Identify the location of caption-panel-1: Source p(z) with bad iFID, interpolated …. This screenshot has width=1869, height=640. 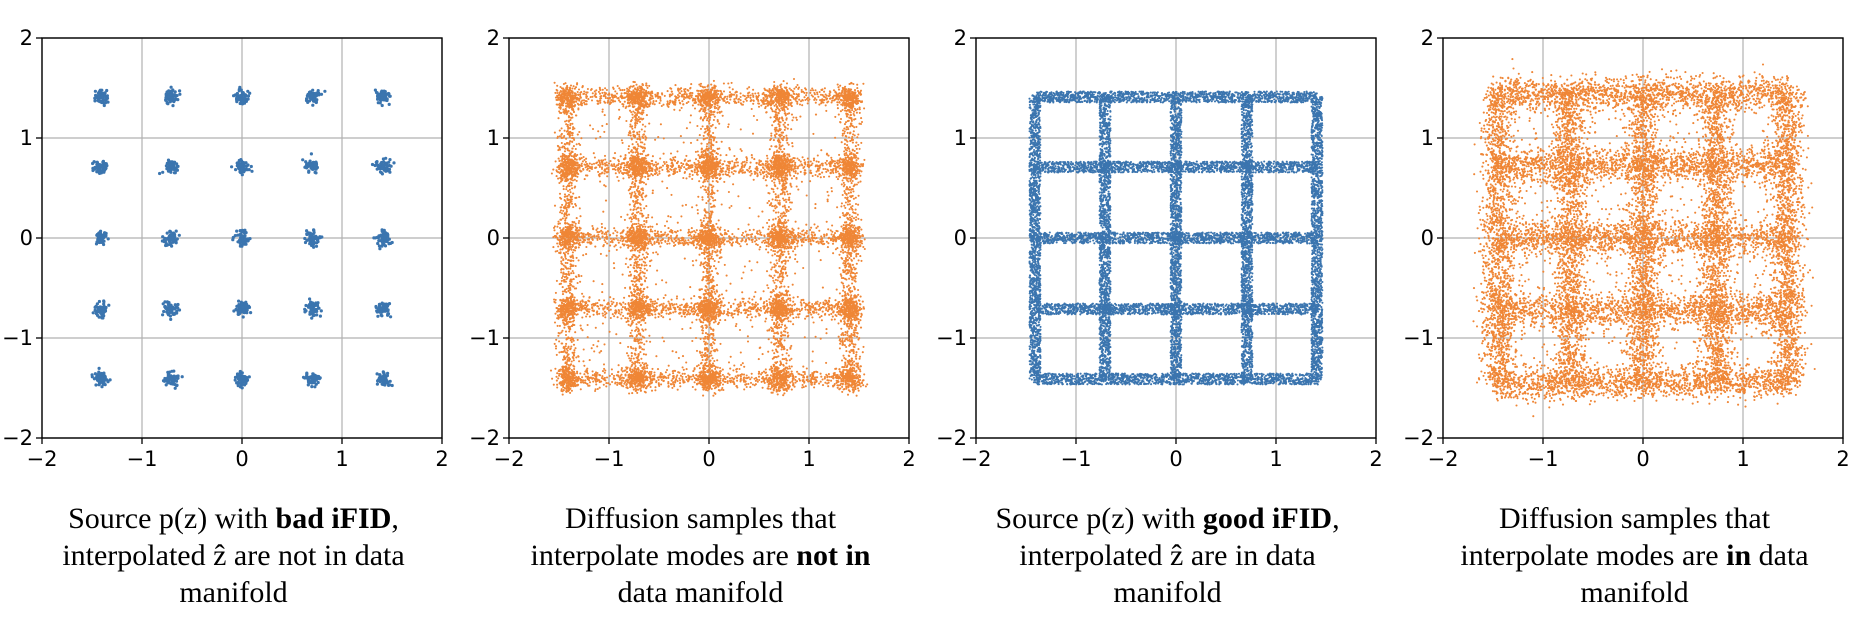
(233, 555).